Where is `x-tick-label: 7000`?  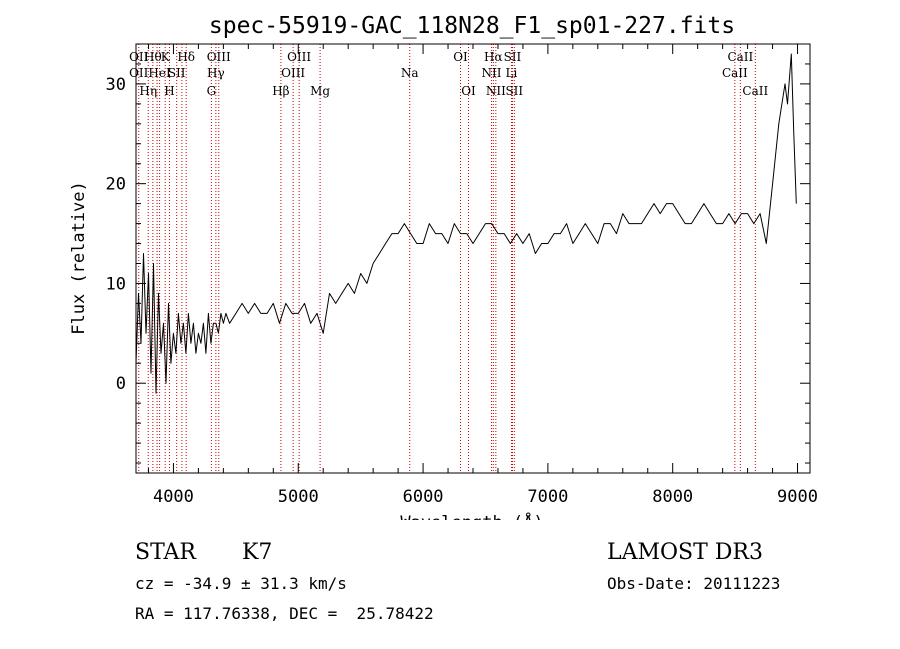 x-tick-label: 7000 is located at coordinates (547, 497).